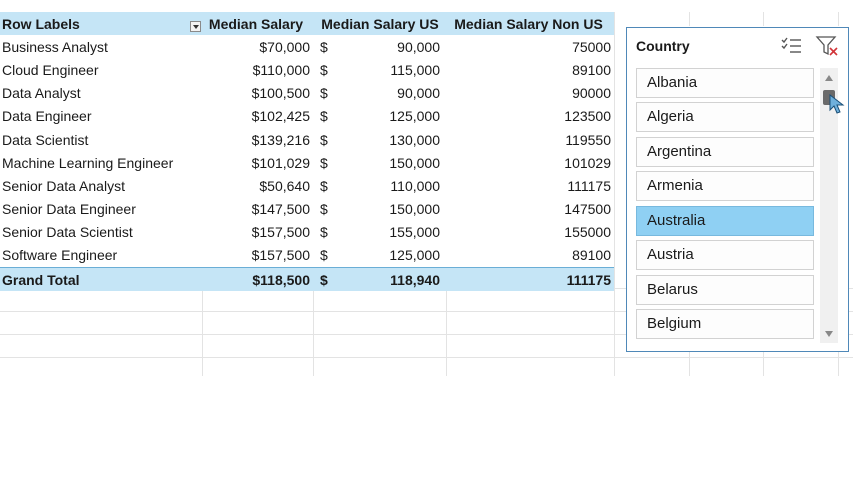 The height and width of the screenshot is (480, 853). Describe the element at coordinates (587, 116) in the screenshot. I see `median-salary-non-us-cell: 123500` at that location.